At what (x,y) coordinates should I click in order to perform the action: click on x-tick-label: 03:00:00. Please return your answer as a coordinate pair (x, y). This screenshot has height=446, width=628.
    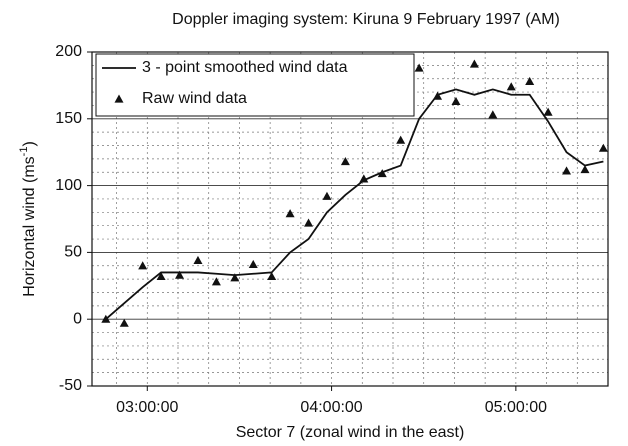
    Looking at the image, I should click on (147, 407).